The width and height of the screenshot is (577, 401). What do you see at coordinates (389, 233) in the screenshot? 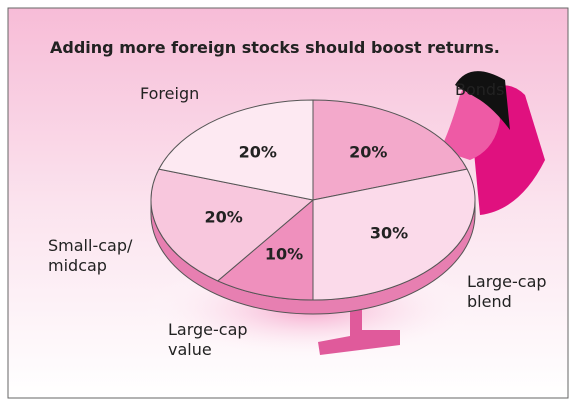
I see `value-label: 30%` at bounding box center [389, 233].